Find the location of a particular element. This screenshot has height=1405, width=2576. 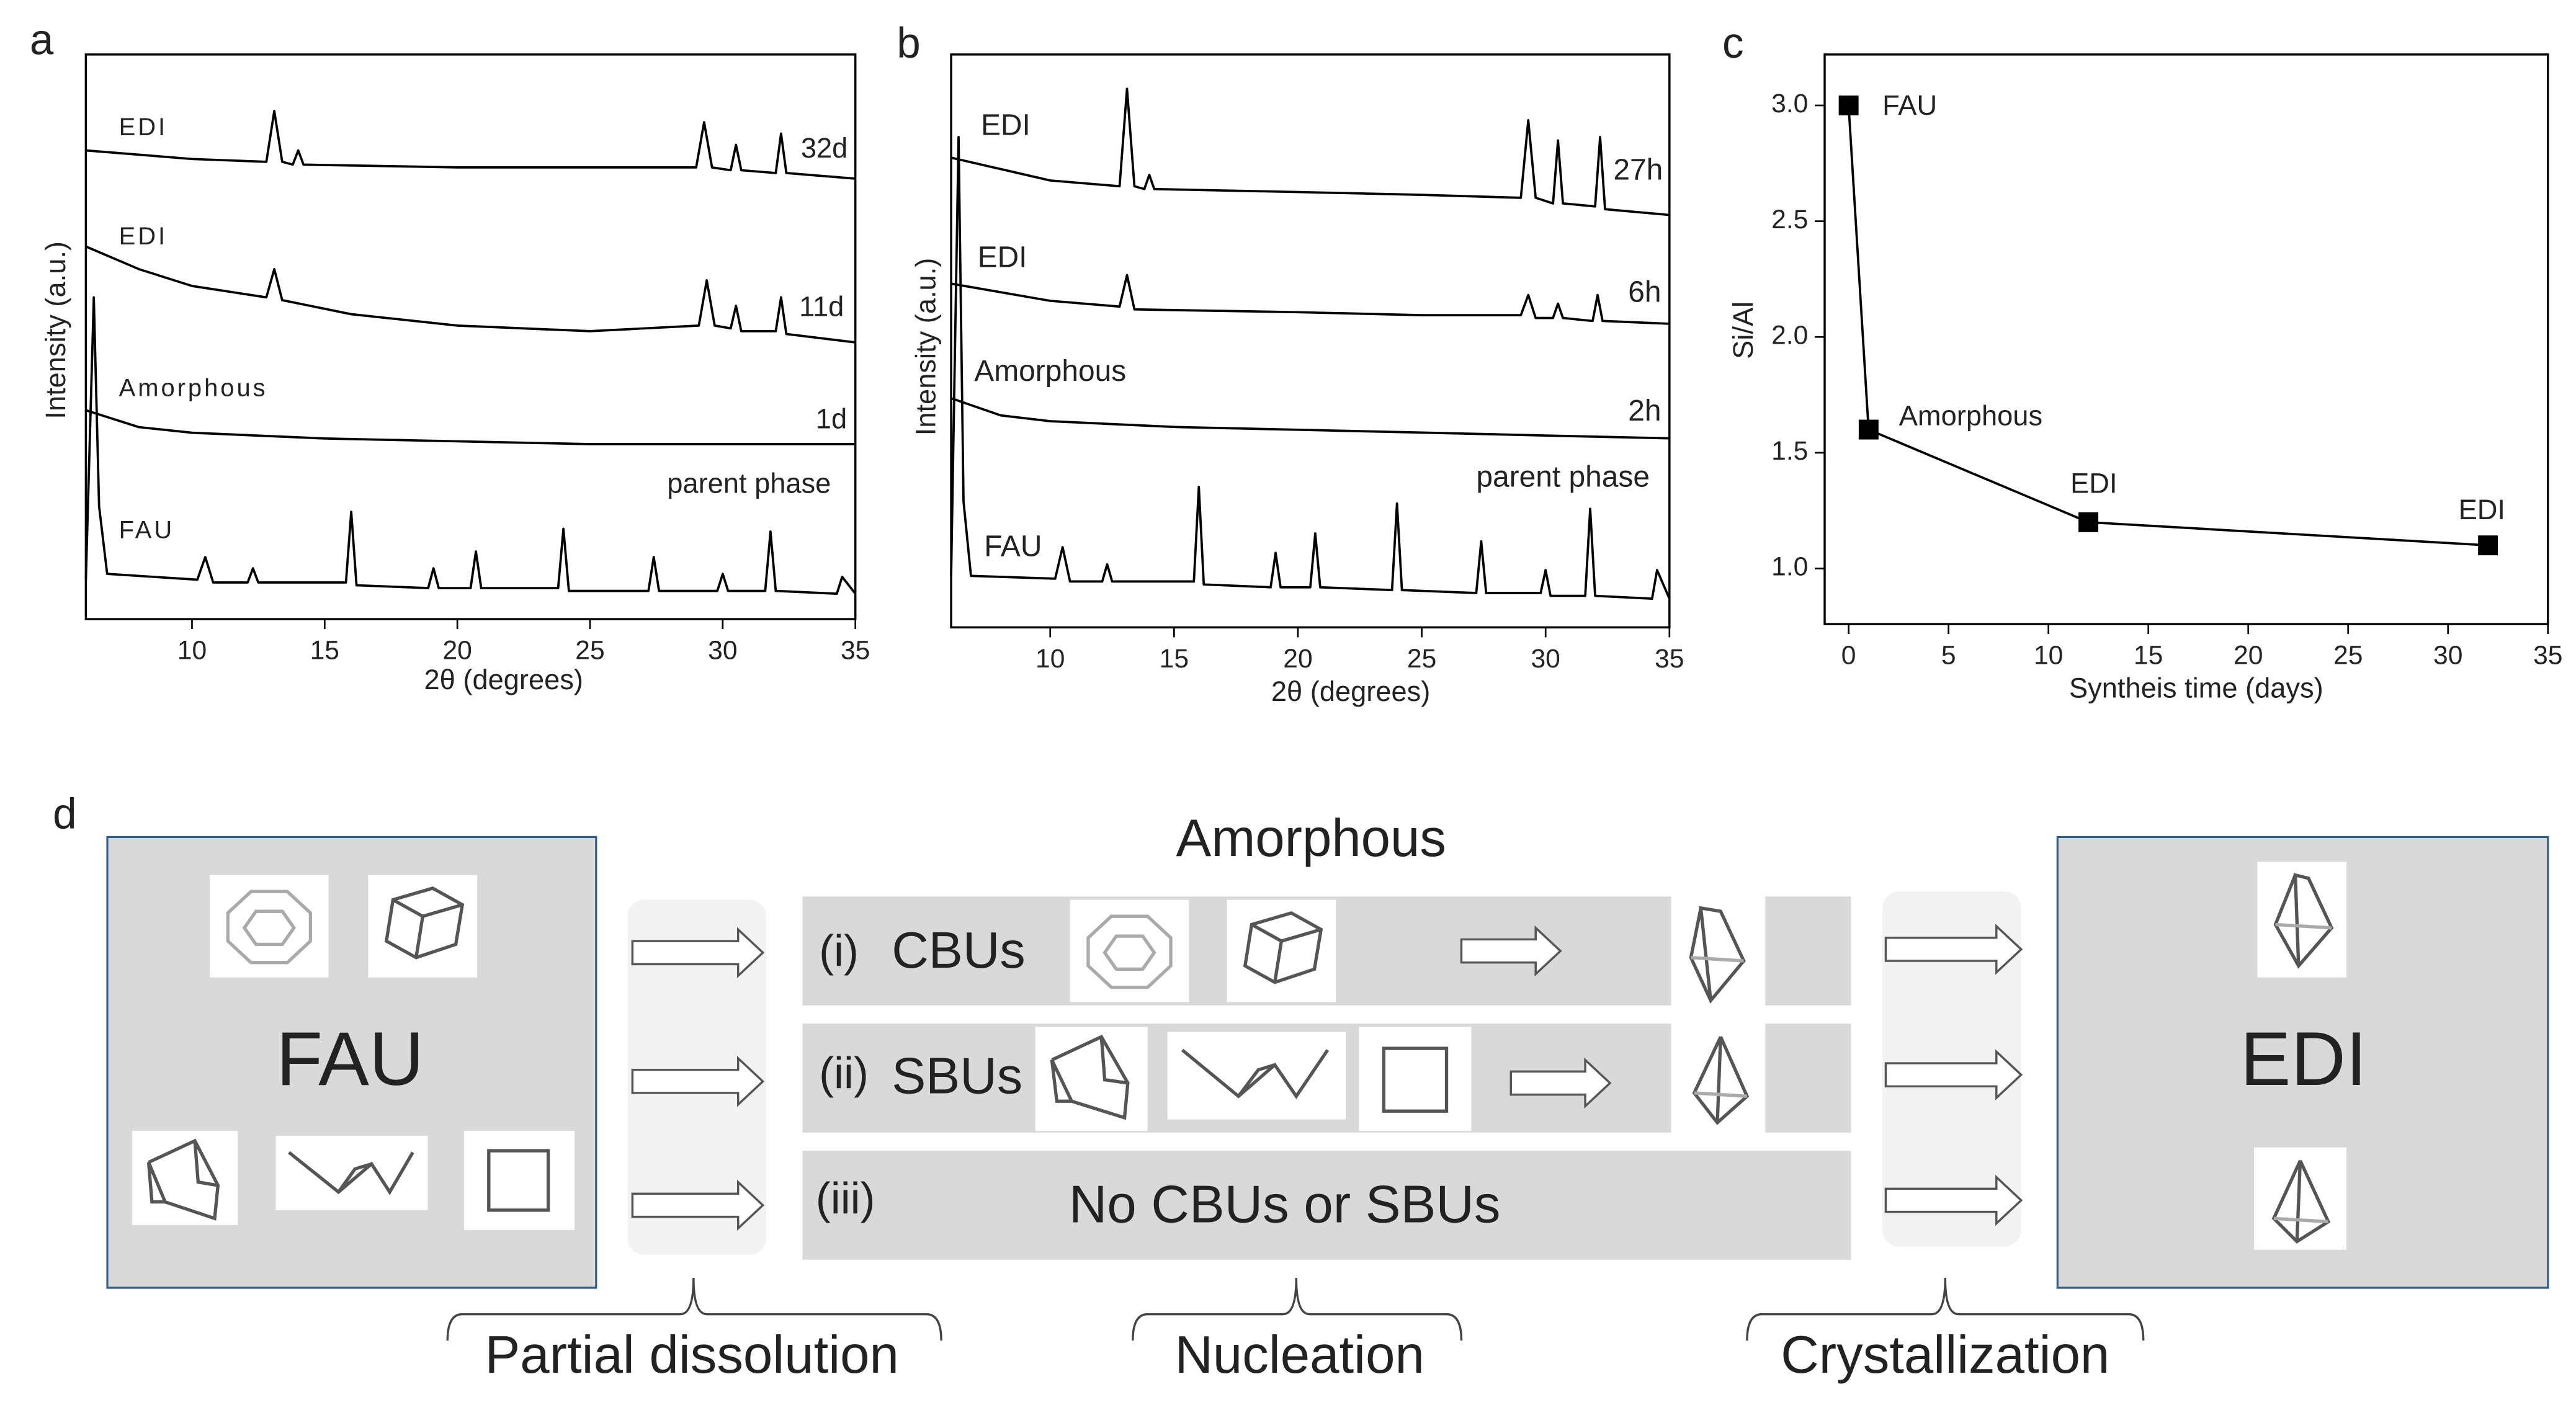

trace-label: 2h is located at coordinates (1644, 411).